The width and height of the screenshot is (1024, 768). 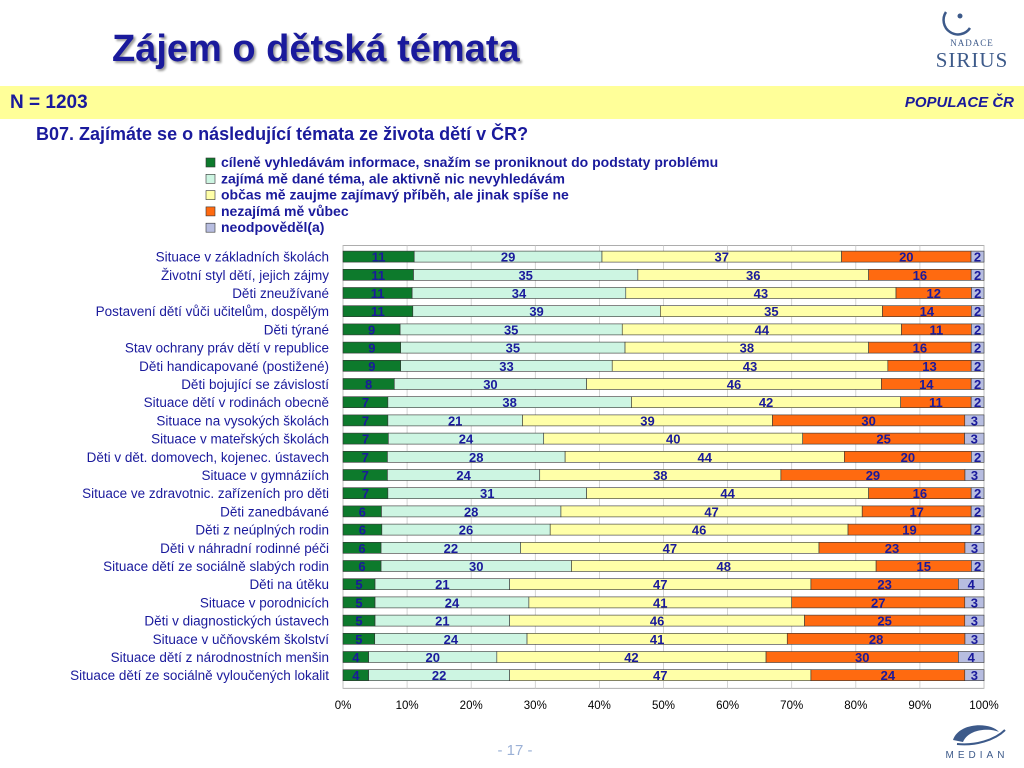 I want to click on data-label: 27, so click(x=878, y=602).